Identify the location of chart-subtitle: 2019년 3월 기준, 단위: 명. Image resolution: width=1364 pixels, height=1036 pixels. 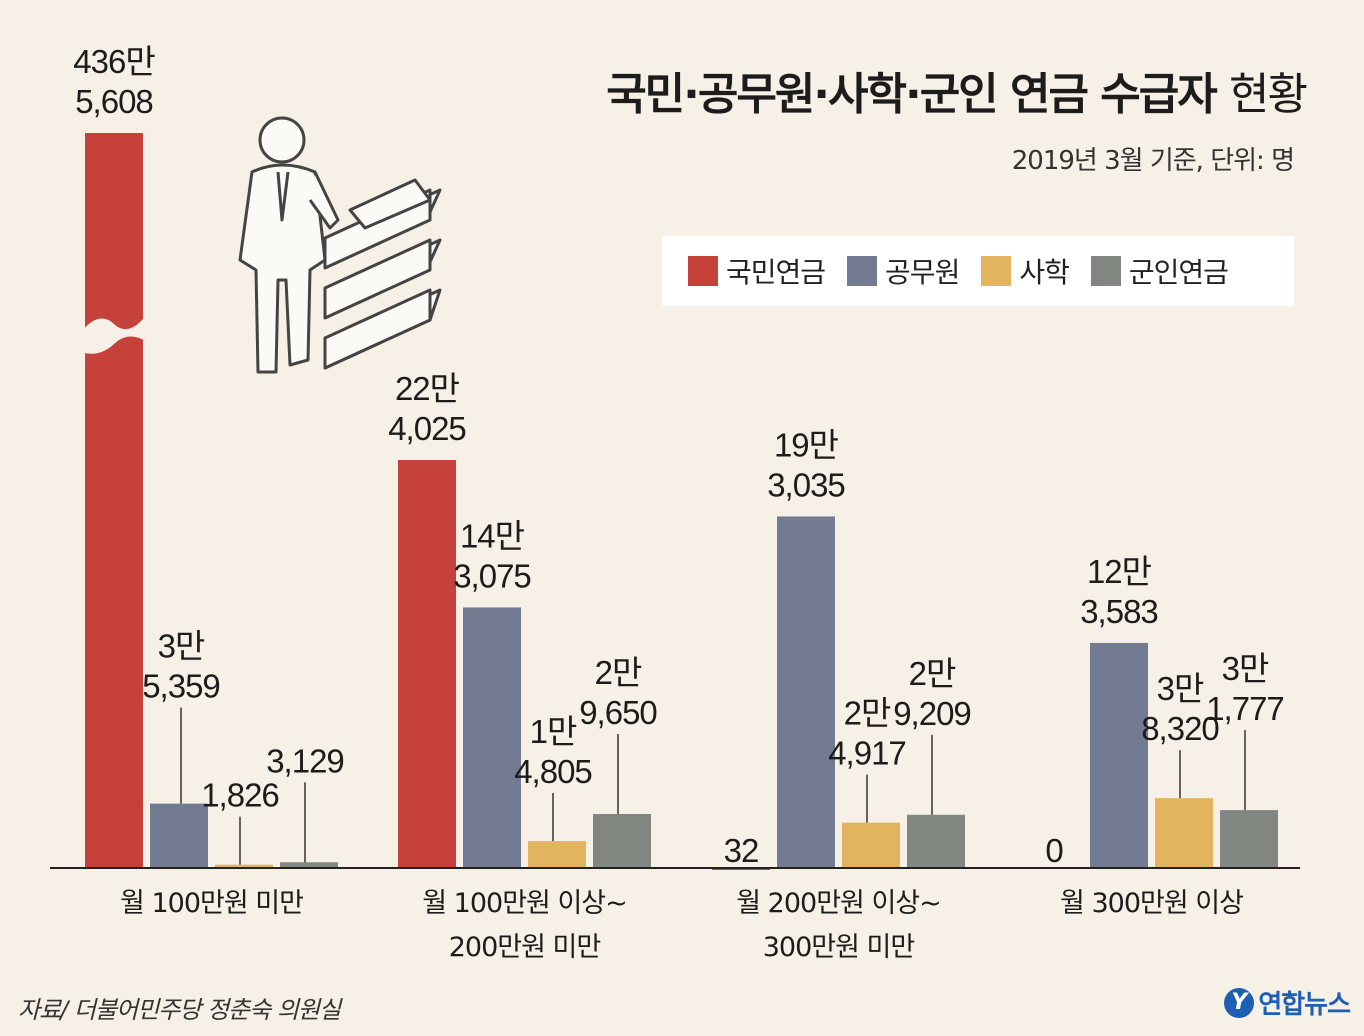
(1153, 161).